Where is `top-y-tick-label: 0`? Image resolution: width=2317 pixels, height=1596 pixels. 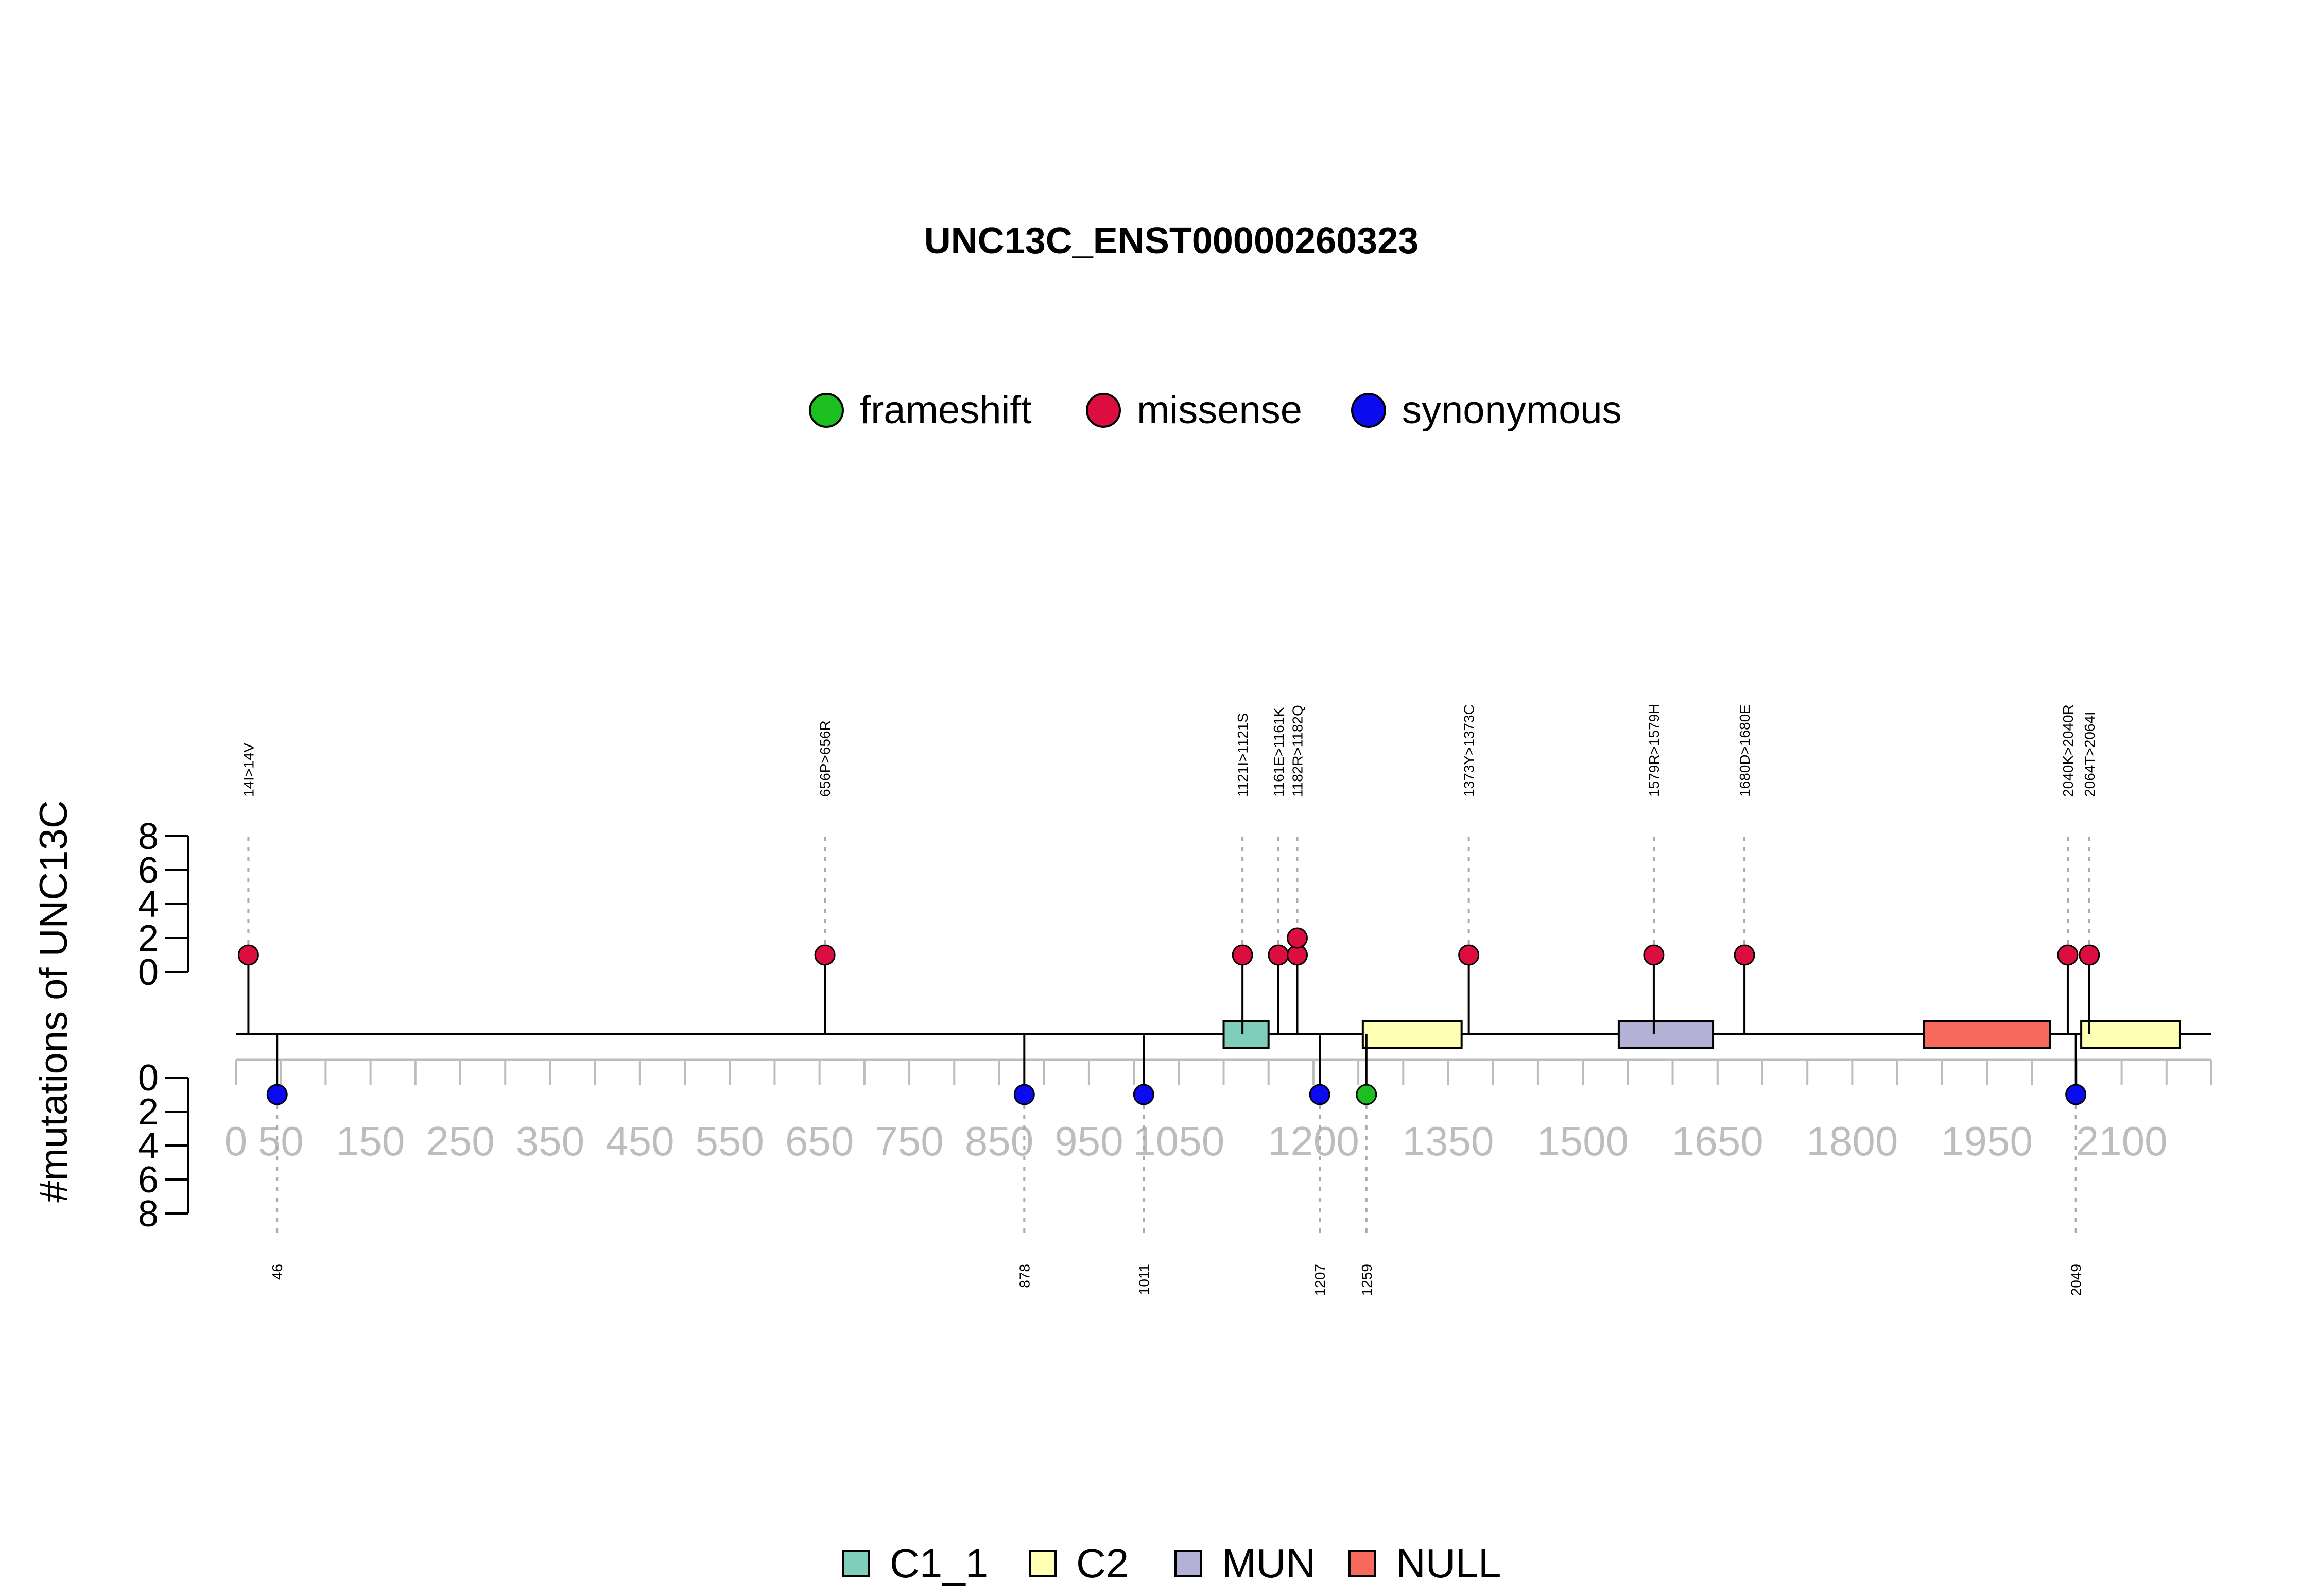
top-y-tick-label: 0 is located at coordinates (148, 973).